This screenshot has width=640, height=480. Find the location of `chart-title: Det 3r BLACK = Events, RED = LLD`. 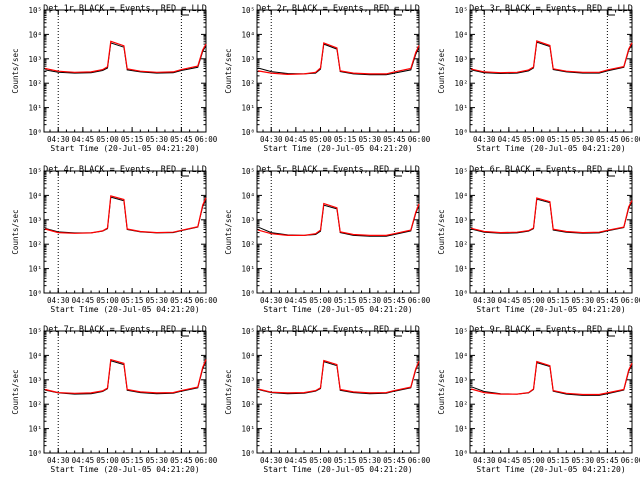

chart-title: Det 3r BLACK = Events, RED = LLD is located at coordinates (551, 9).